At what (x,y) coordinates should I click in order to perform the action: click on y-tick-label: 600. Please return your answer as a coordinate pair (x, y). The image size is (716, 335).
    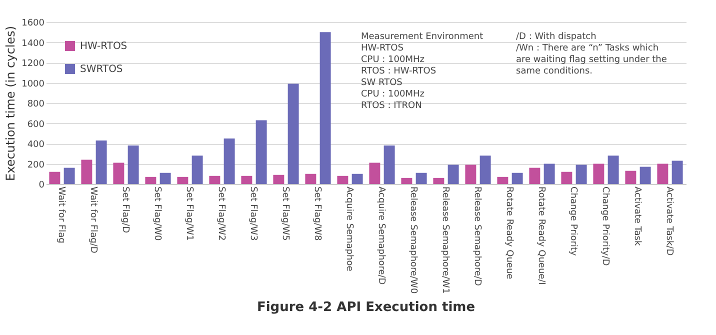
    Looking at the image, I should click on (36, 125).